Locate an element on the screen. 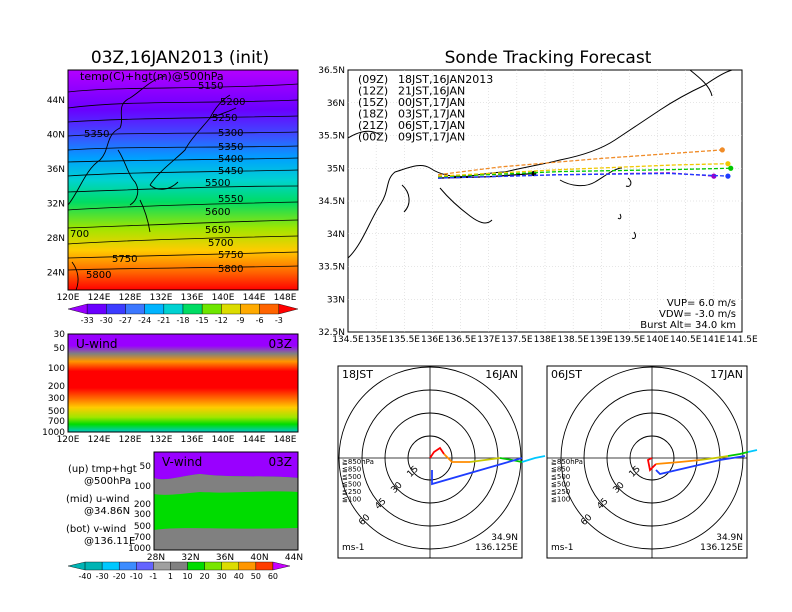  colorbar-label: 20 is located at coordinates (205, 576).